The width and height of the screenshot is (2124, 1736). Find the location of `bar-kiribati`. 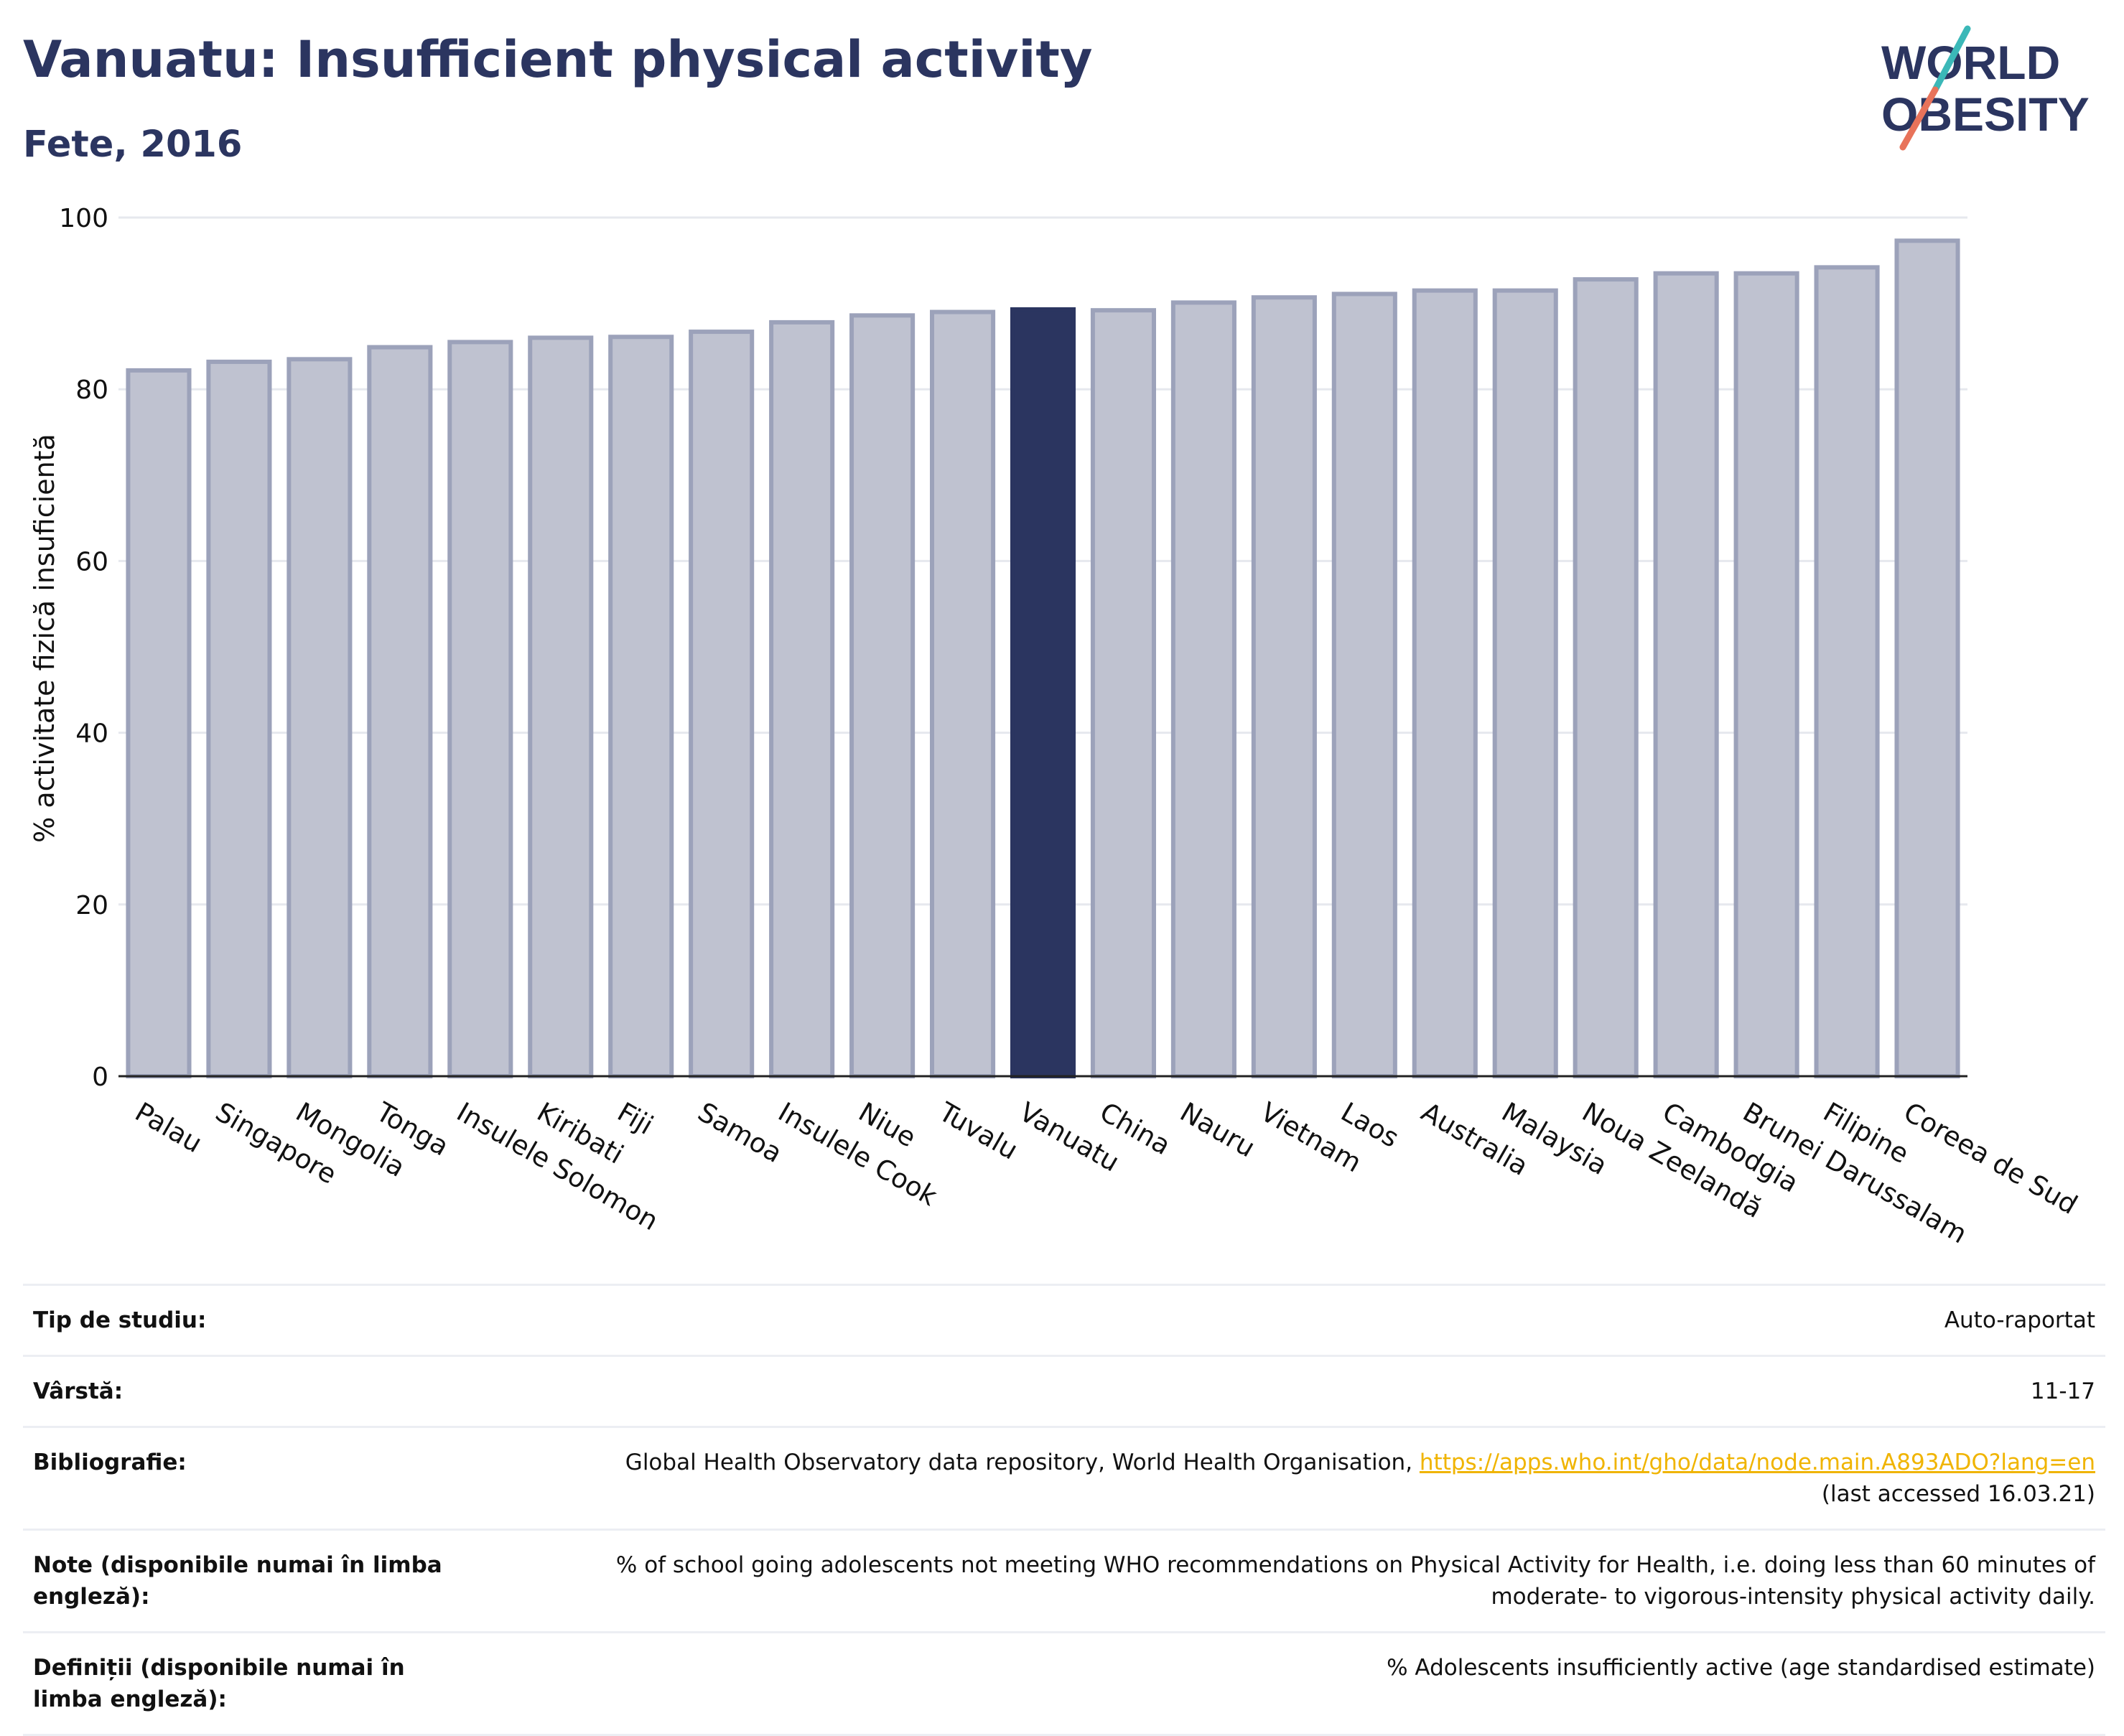

bar-kiribati is located at coordinates (561, 707).